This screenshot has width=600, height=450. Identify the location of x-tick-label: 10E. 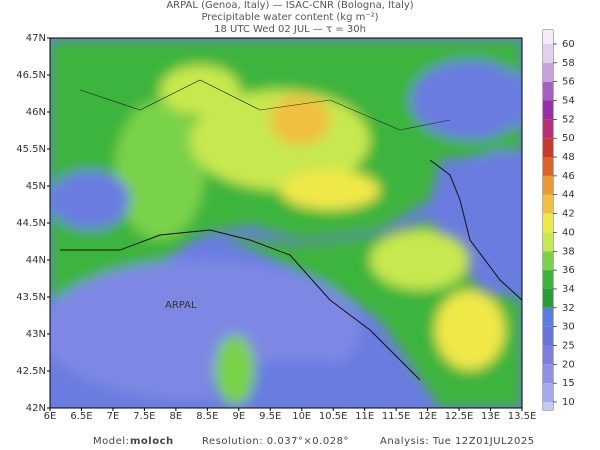
(301, 416).